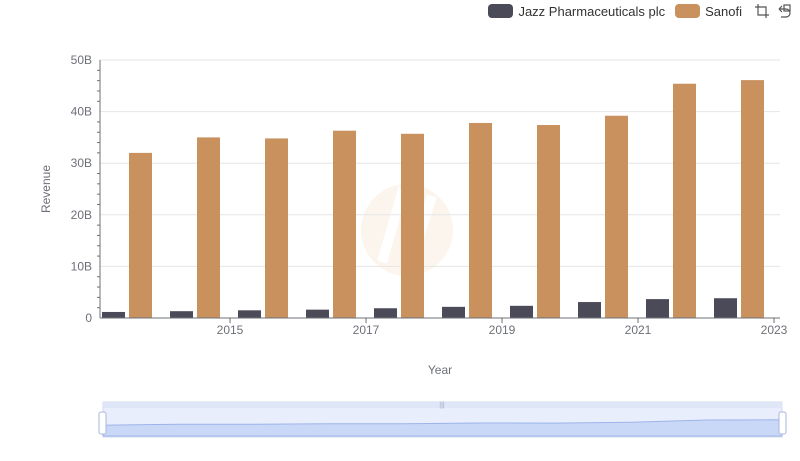 This screenshot has width=800, height=461. Describe the element at coordinates (657, 308) in the screenshot. I see `bar-jazz-2022` at that location.